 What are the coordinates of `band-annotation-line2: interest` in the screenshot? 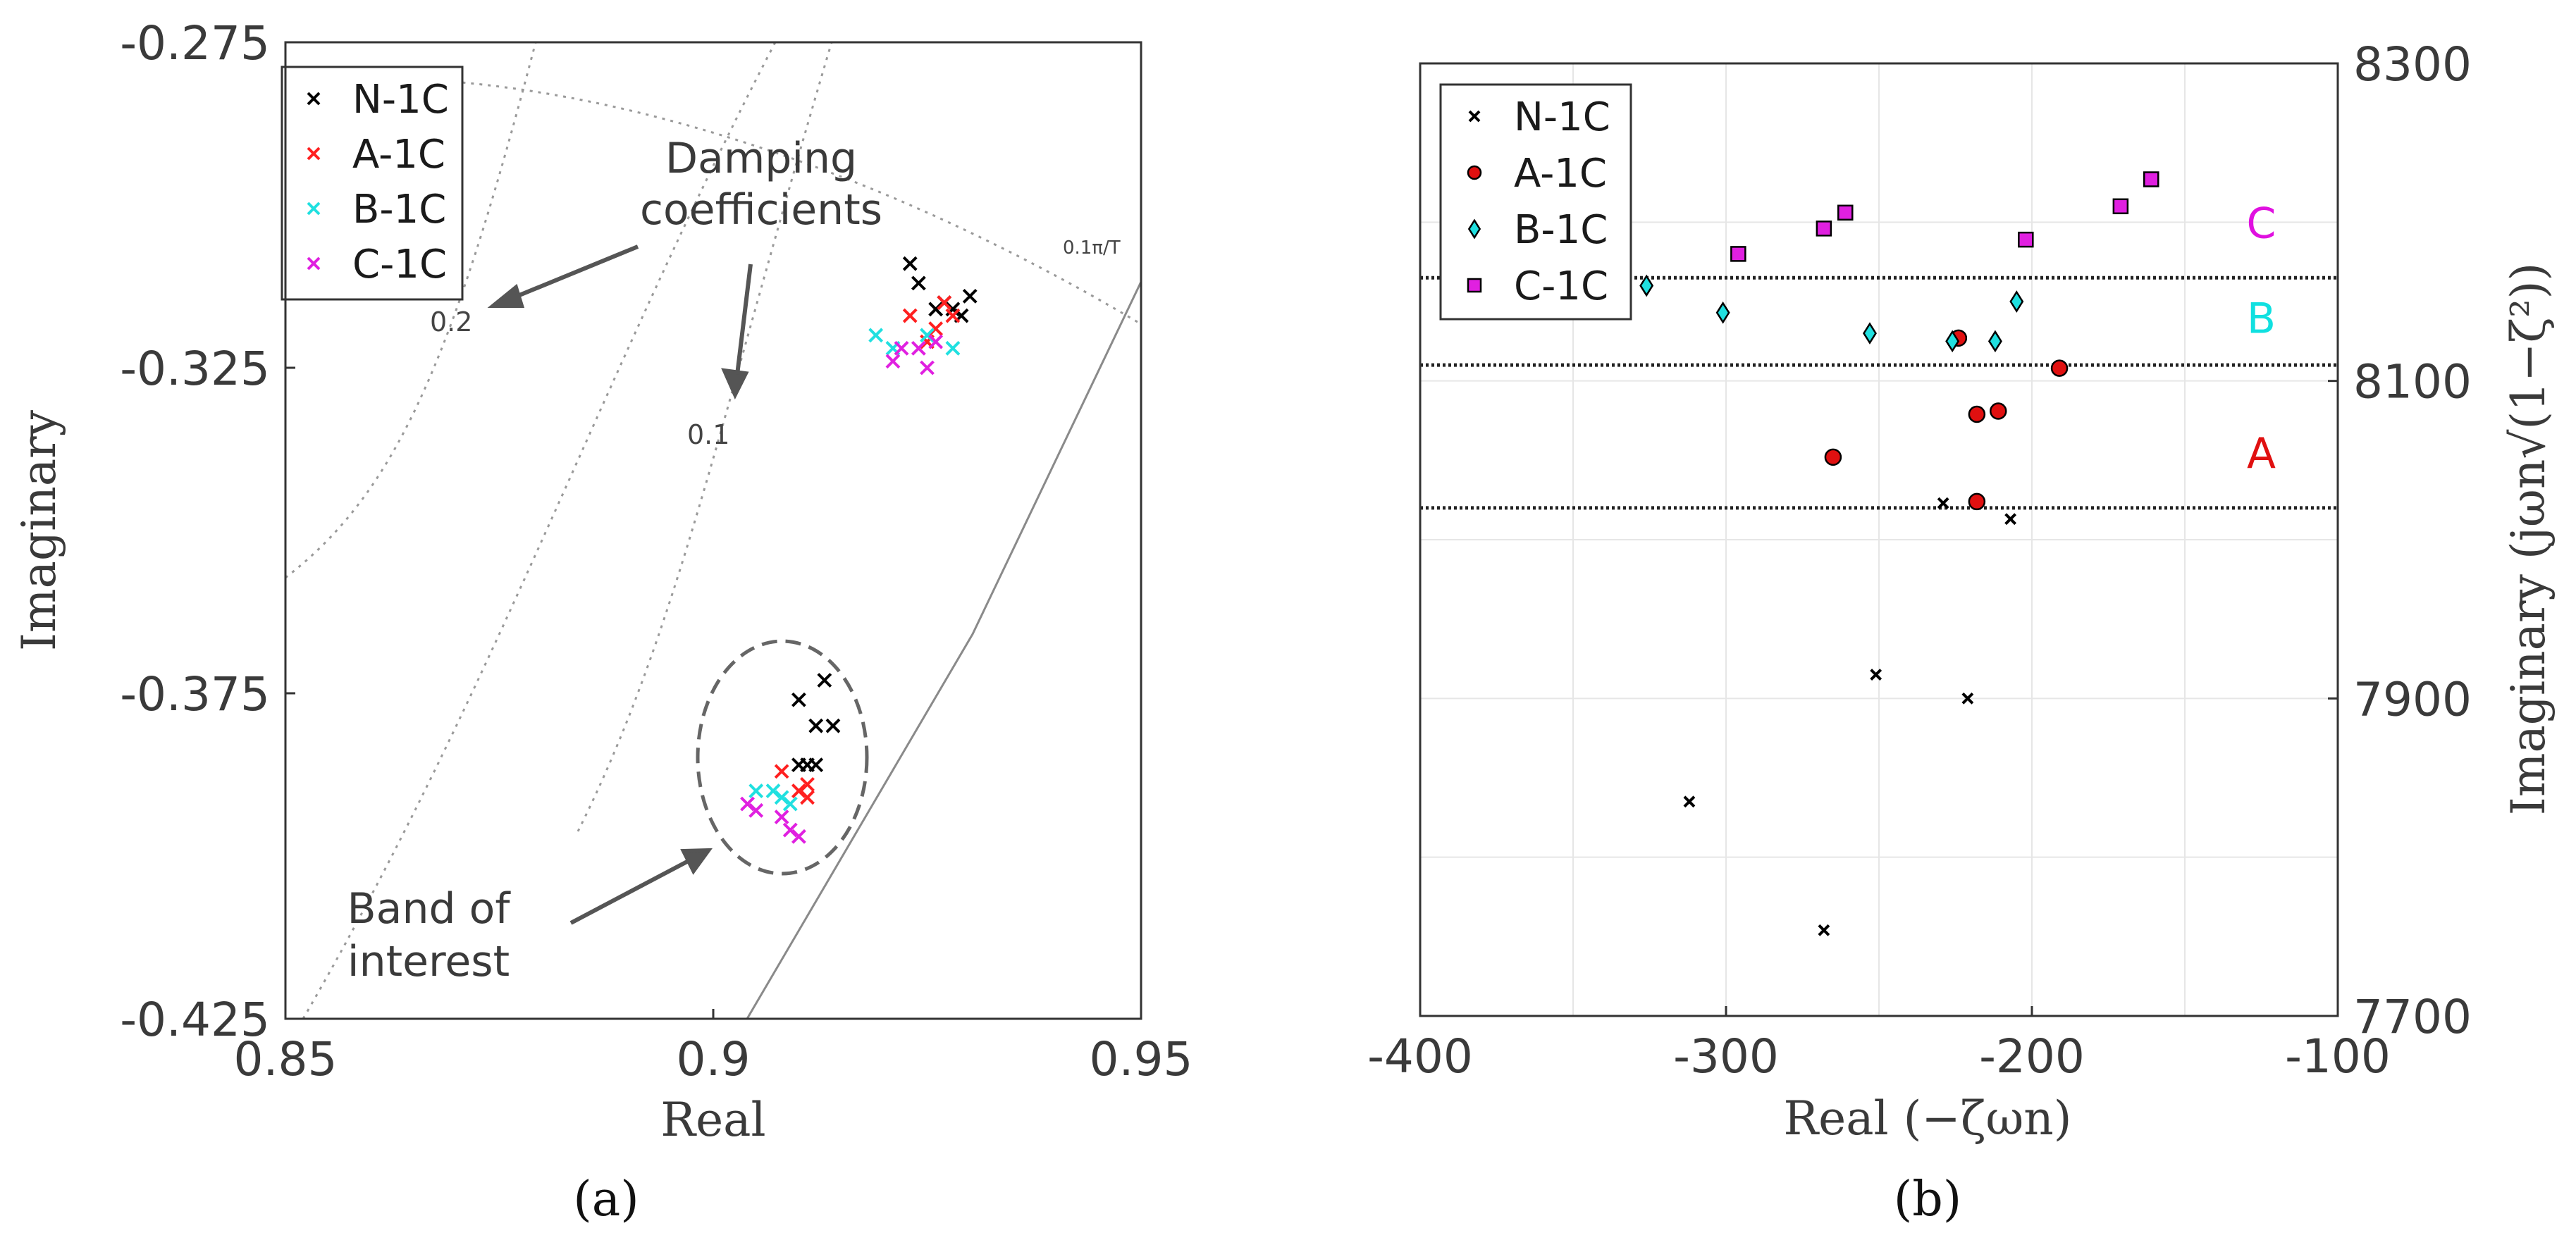 It's located at (428, 962).